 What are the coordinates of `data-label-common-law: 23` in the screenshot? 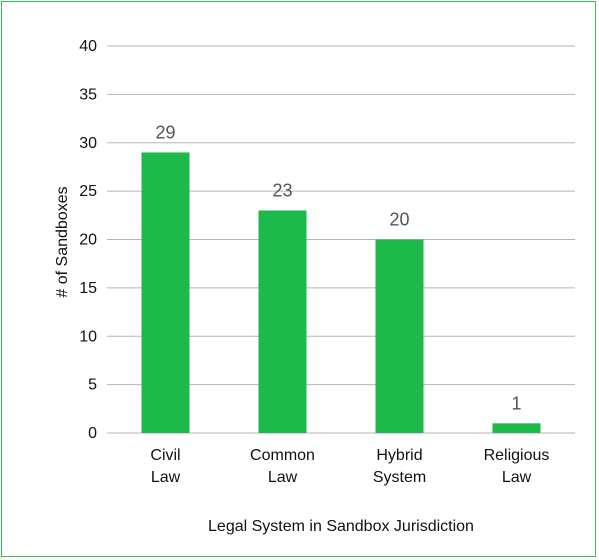 It's located at (282, 190).